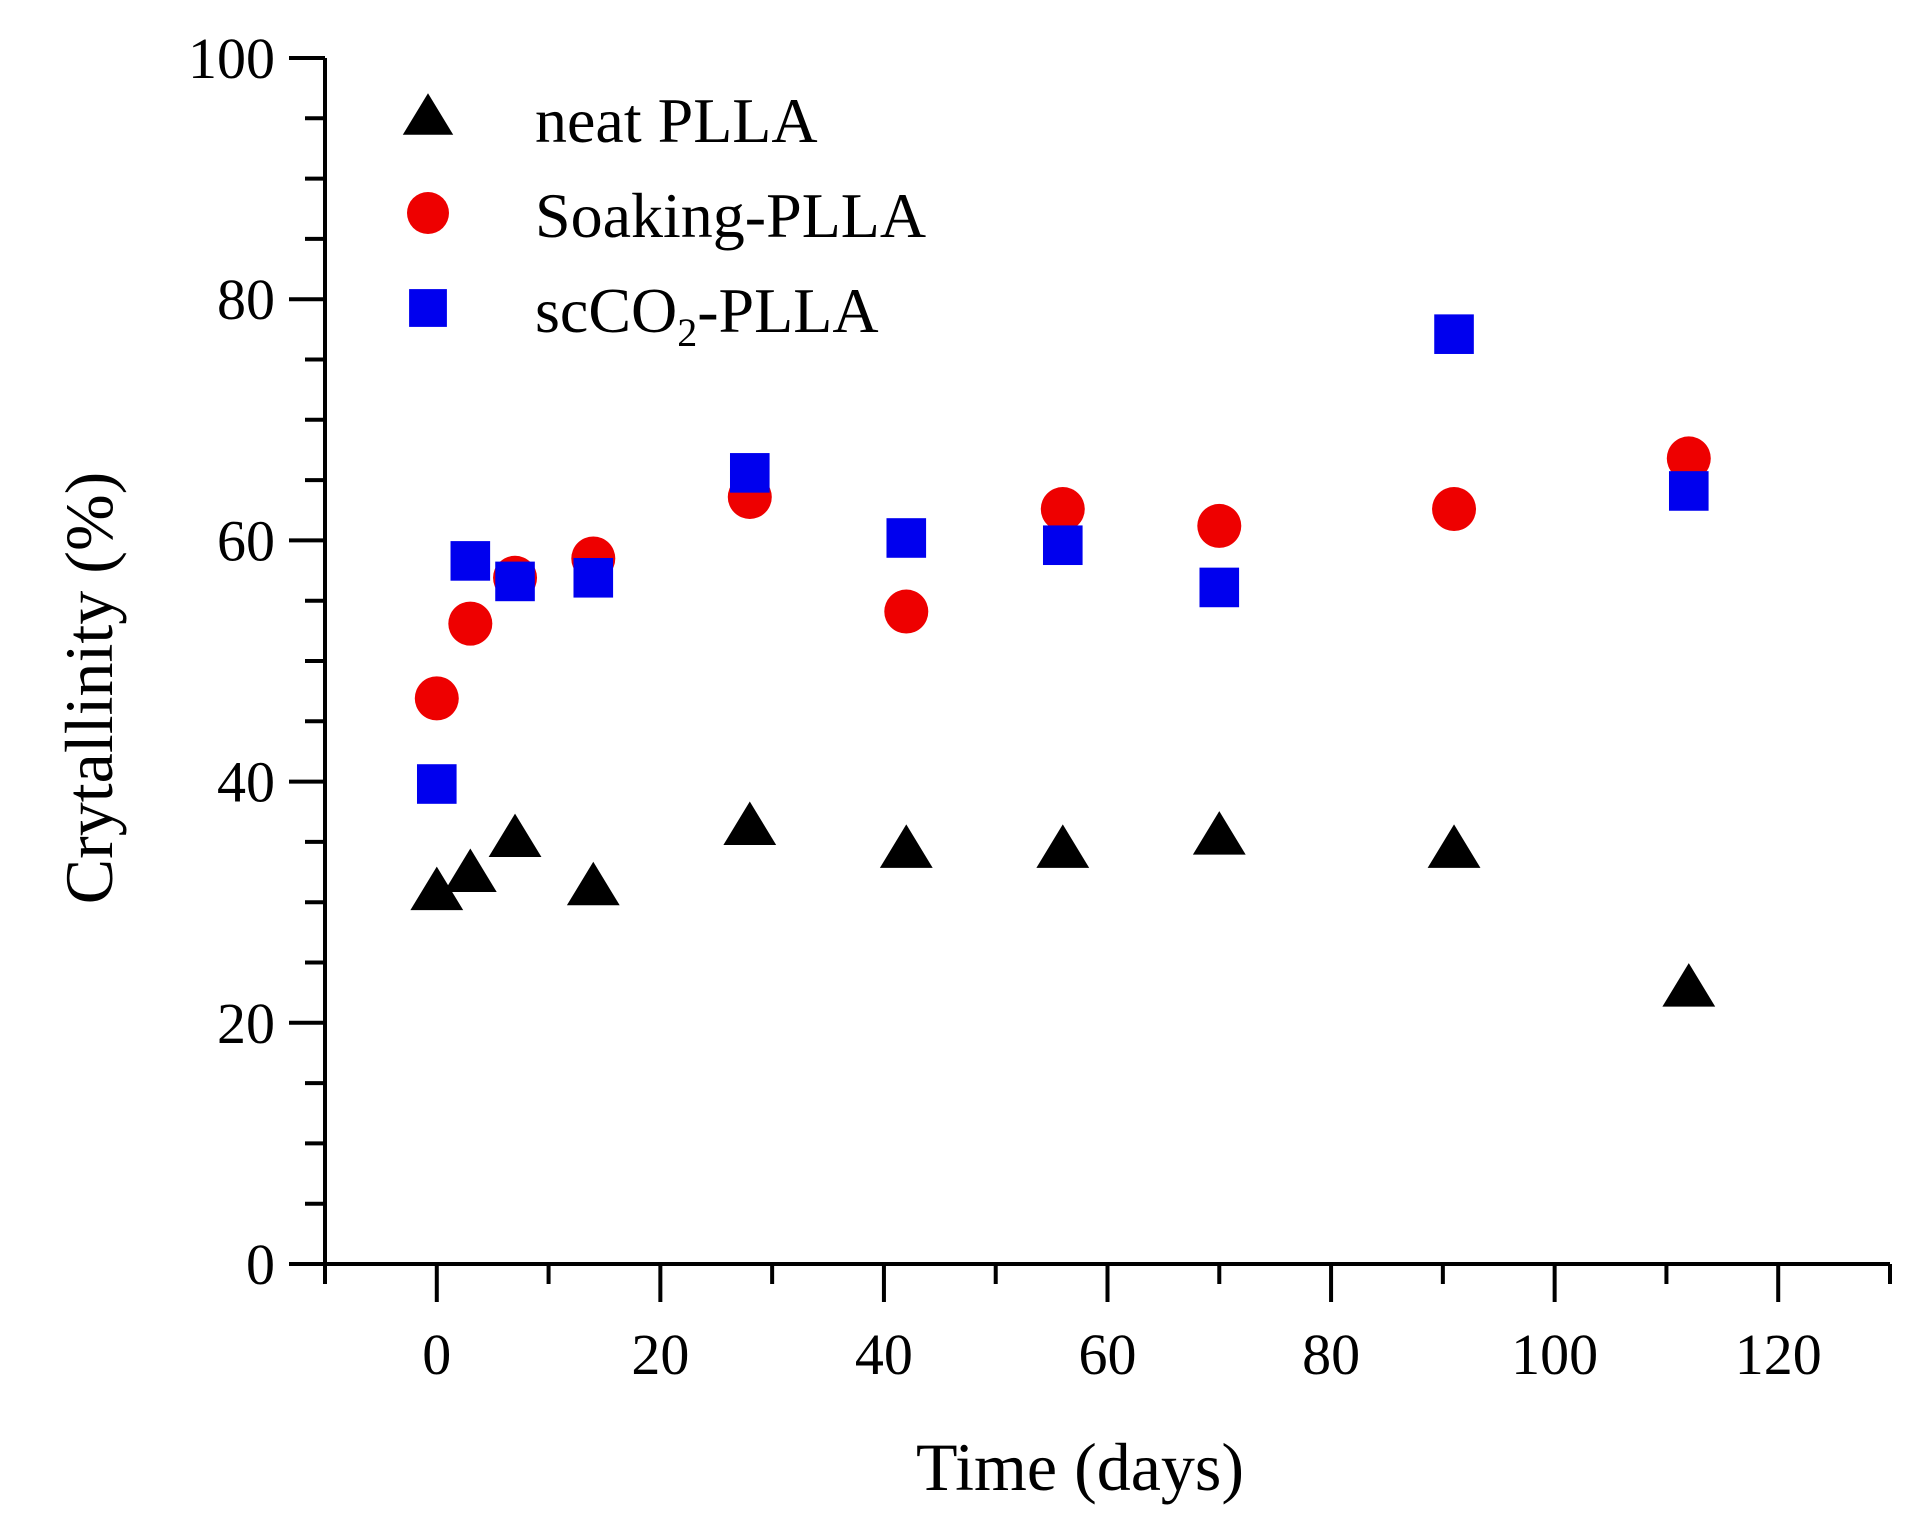 The height and width of the screenshot is (1520, 1913). I want to click on legend: neat PLLA Soaking-PLLA scCO2-PLLA, so click(664, 220).